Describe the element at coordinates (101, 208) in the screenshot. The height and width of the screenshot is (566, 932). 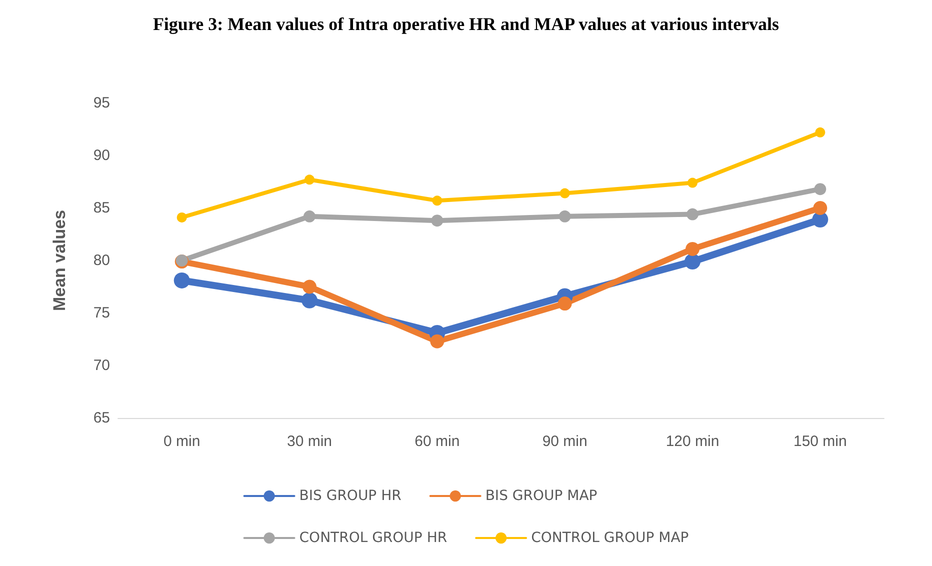
I see `y-tick-label: 85` at that location.